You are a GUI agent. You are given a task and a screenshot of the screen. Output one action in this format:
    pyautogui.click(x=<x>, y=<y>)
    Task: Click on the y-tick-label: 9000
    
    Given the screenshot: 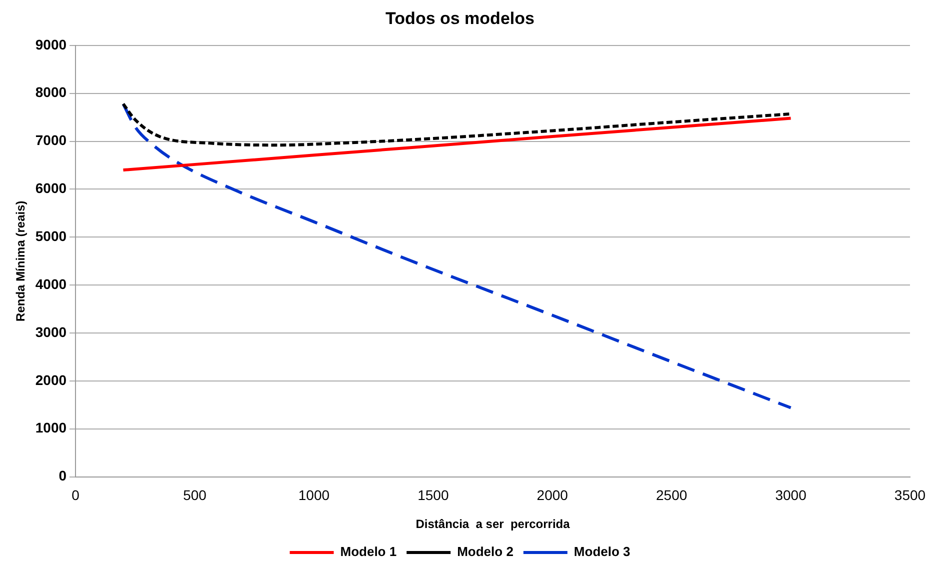 What is the action you would take?
    pyautogui.click(x=51, y=44)
    